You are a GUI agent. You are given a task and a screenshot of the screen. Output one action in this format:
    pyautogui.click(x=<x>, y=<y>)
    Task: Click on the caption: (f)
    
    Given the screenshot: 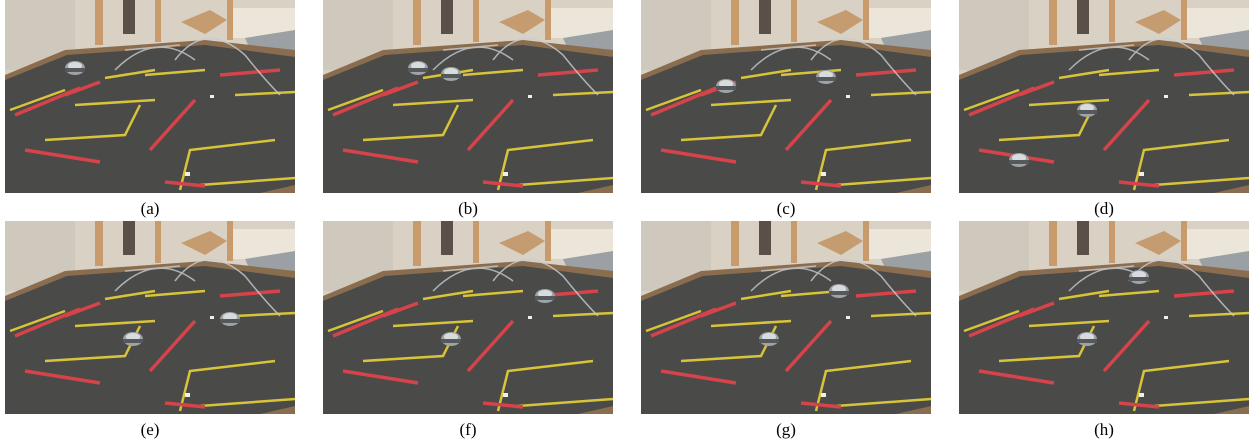 What is the action you would take?
    pyautogui.click(x=468, y=429)
    